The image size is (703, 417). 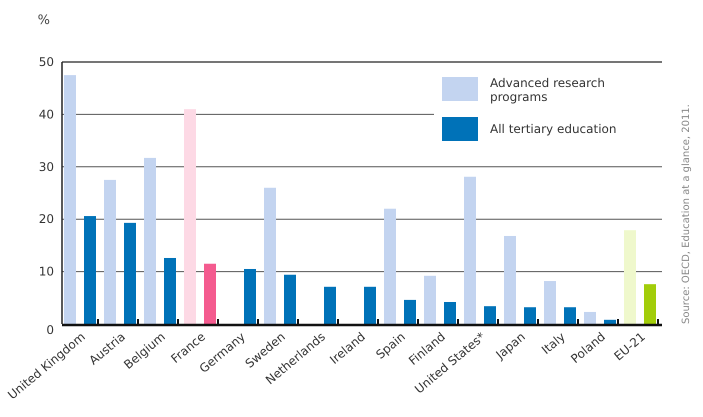 I want to click on y-tick-label: 50, so click(x=46, y=62).